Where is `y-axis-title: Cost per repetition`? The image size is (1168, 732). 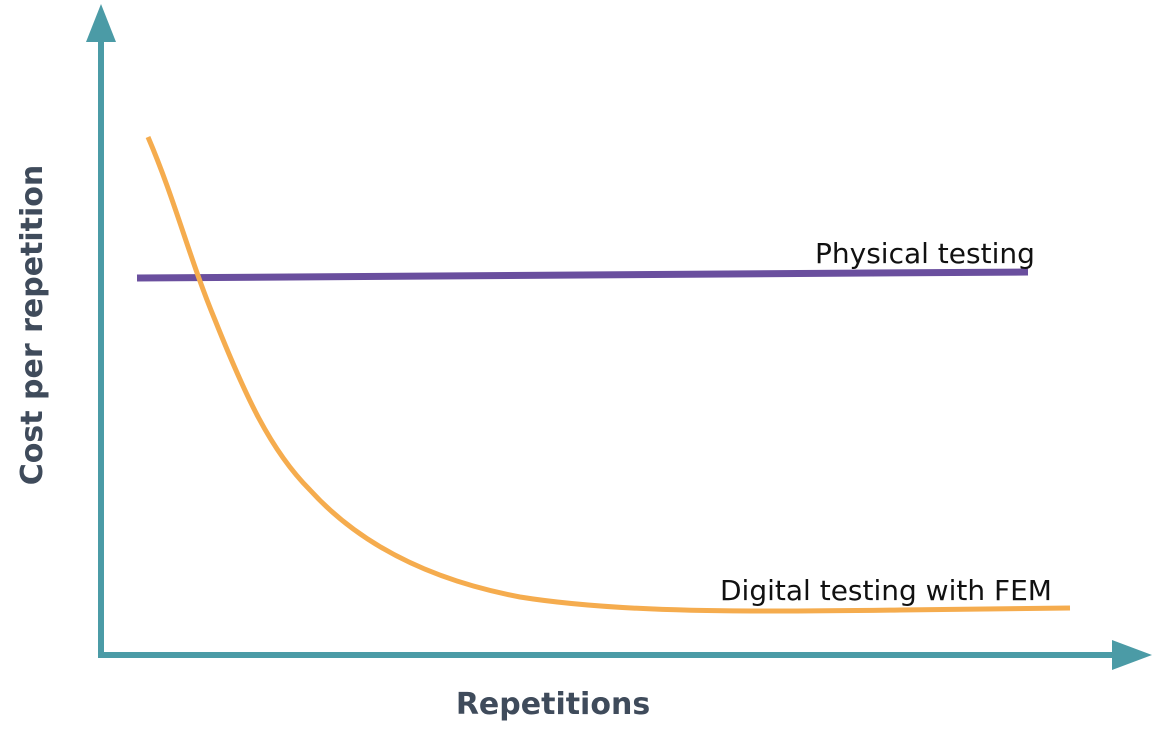
y-axis-title: Cost per repetition is located at coordinates (32, 325).